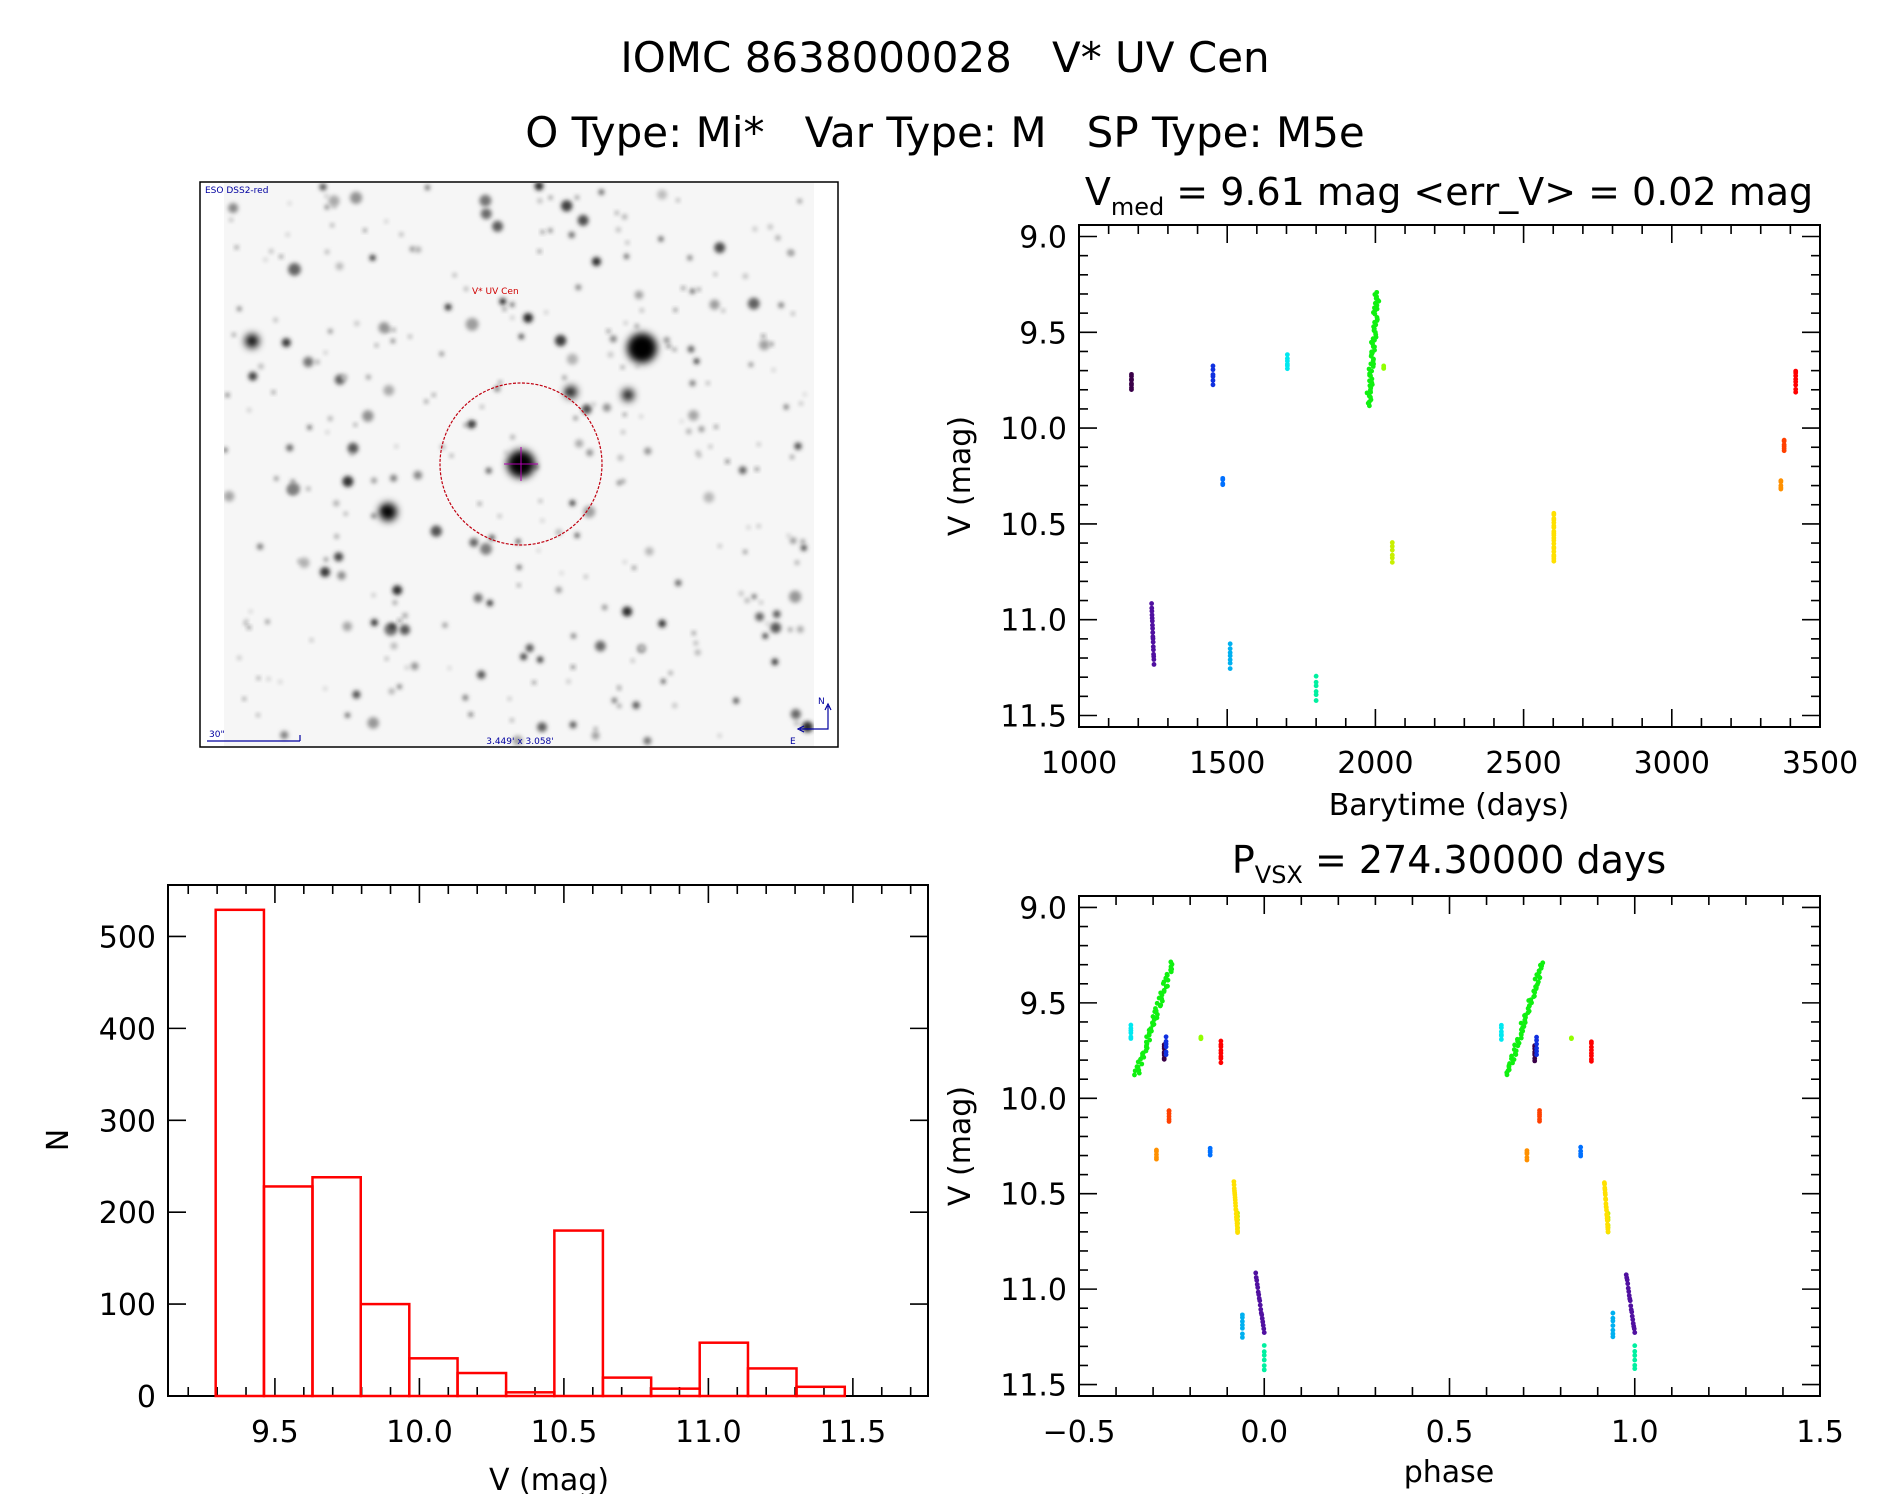 The width and height of the screenshot is (1889, 1494). I want to click on north-label: N, so click(821, 702).